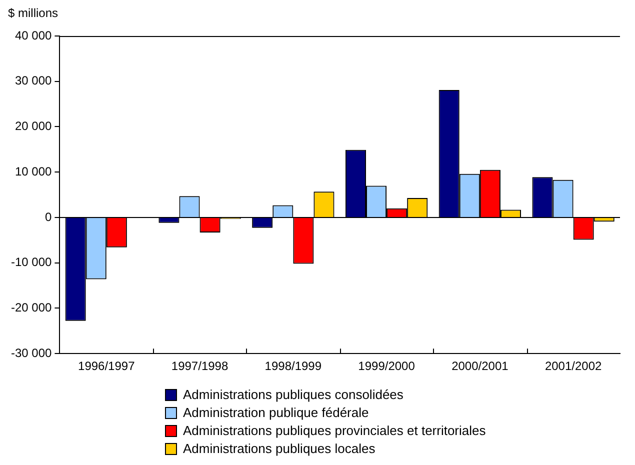  Describe the element at coordinates (31, 353) in the screenshot. I see `y-tick-label: -30 000` at that location.